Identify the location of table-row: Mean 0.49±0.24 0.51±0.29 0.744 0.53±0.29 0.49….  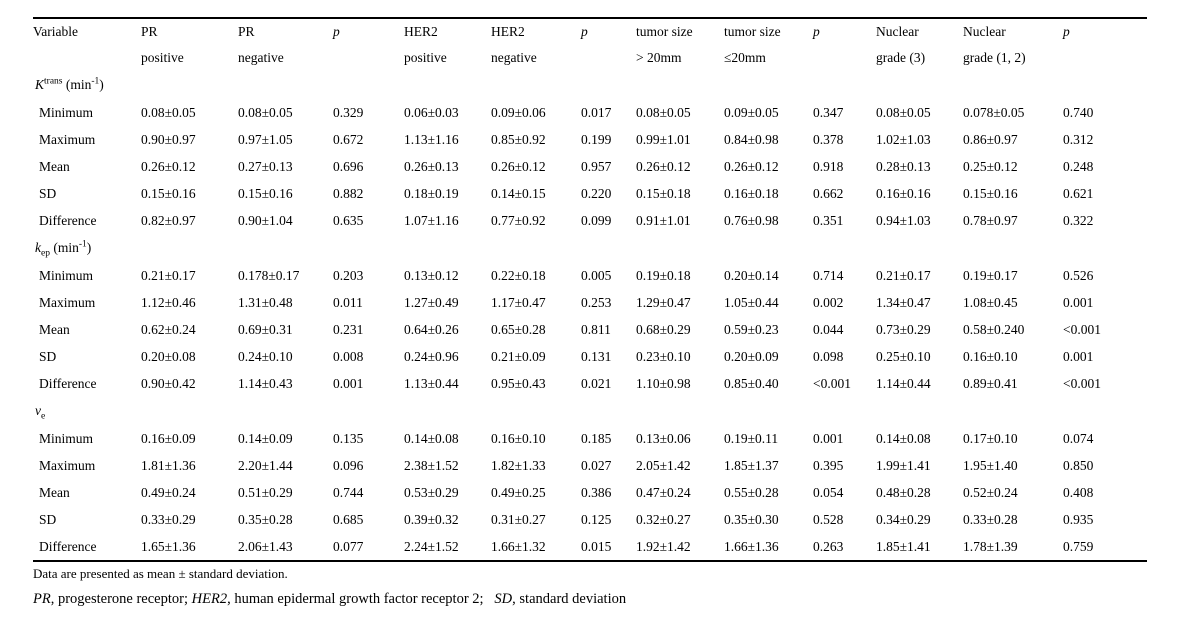
(590, 492).